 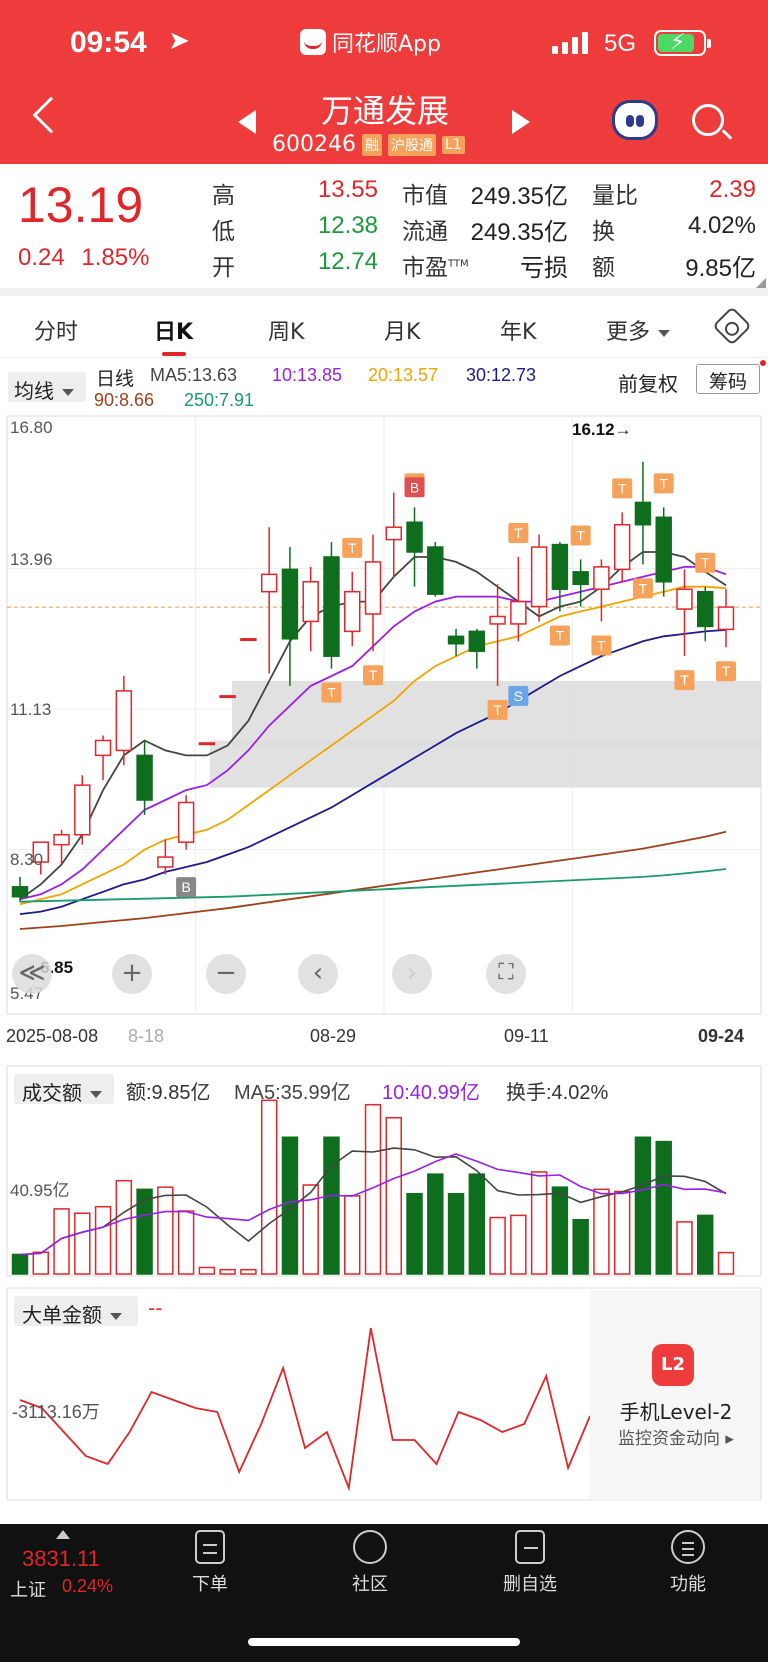 I want to click on nav-order: 下单, so click(x=210, y=1563).